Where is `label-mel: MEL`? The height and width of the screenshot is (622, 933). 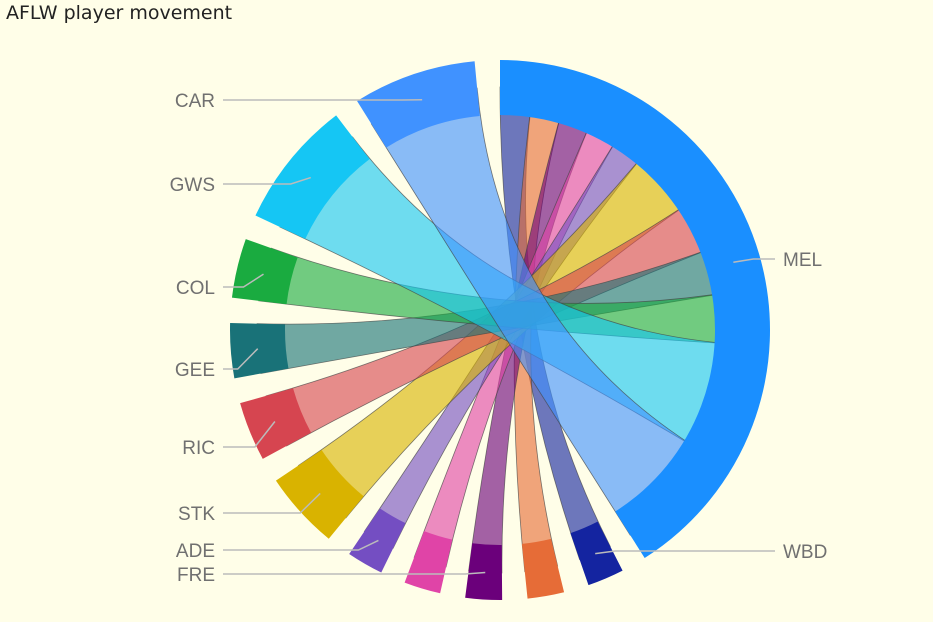 label-mel: MEL is located at coordinates (802, 260).